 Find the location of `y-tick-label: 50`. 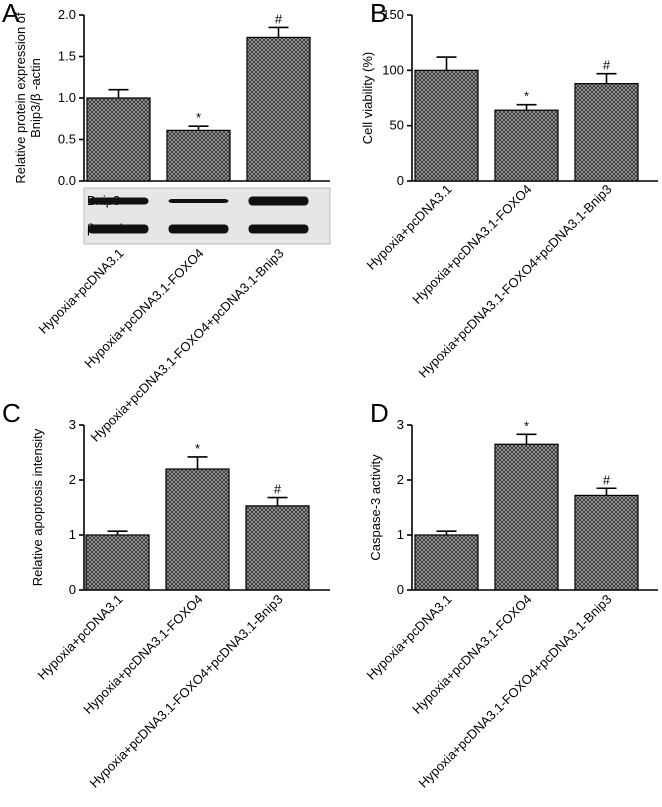

y-tick-label: 50 is located at coordinates (397, 125).